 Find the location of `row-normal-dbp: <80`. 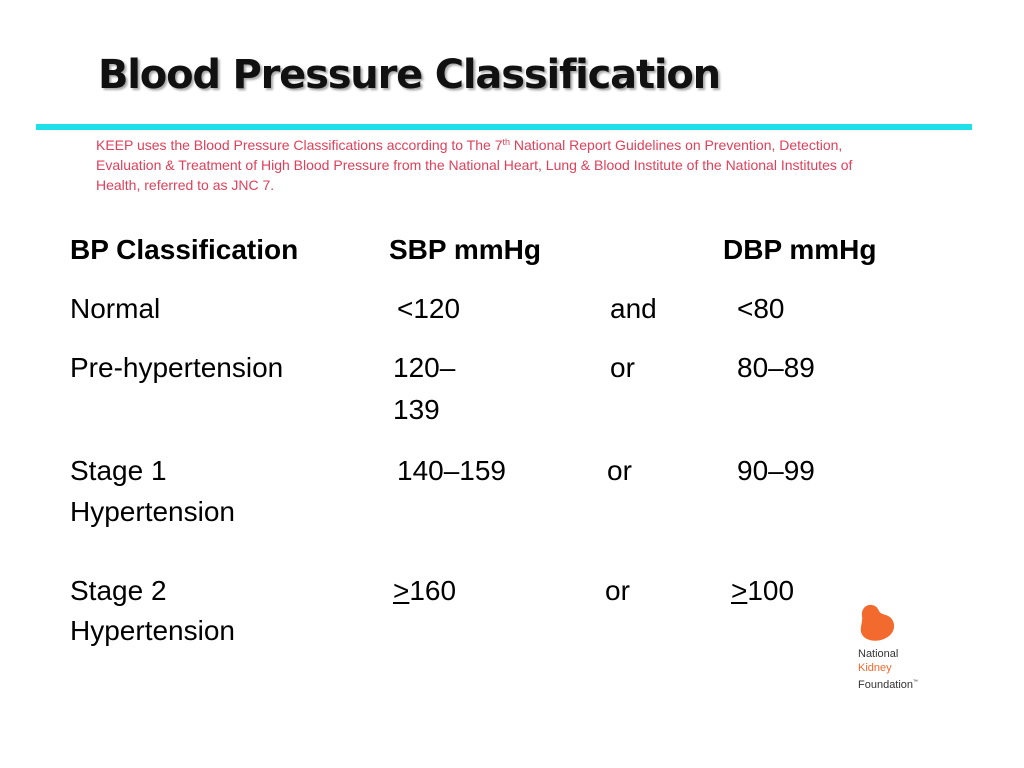

row-normal-dbp: <80 is located at coordinates (761, 308).